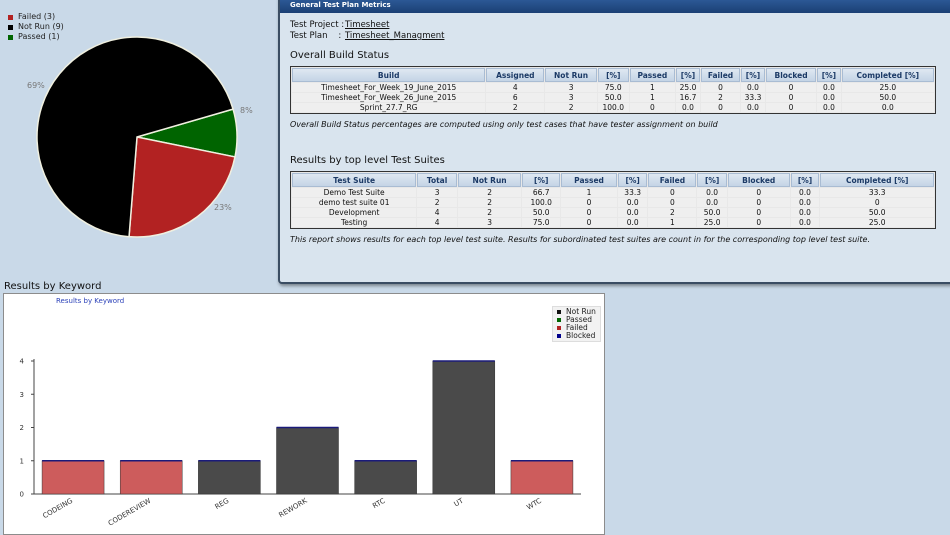 This screenshot has height=535, width=950. What do you see at coordinates (541, 202) in the screenshot?
I see `table-cell: 100.0` at bounding box center [541, 202].